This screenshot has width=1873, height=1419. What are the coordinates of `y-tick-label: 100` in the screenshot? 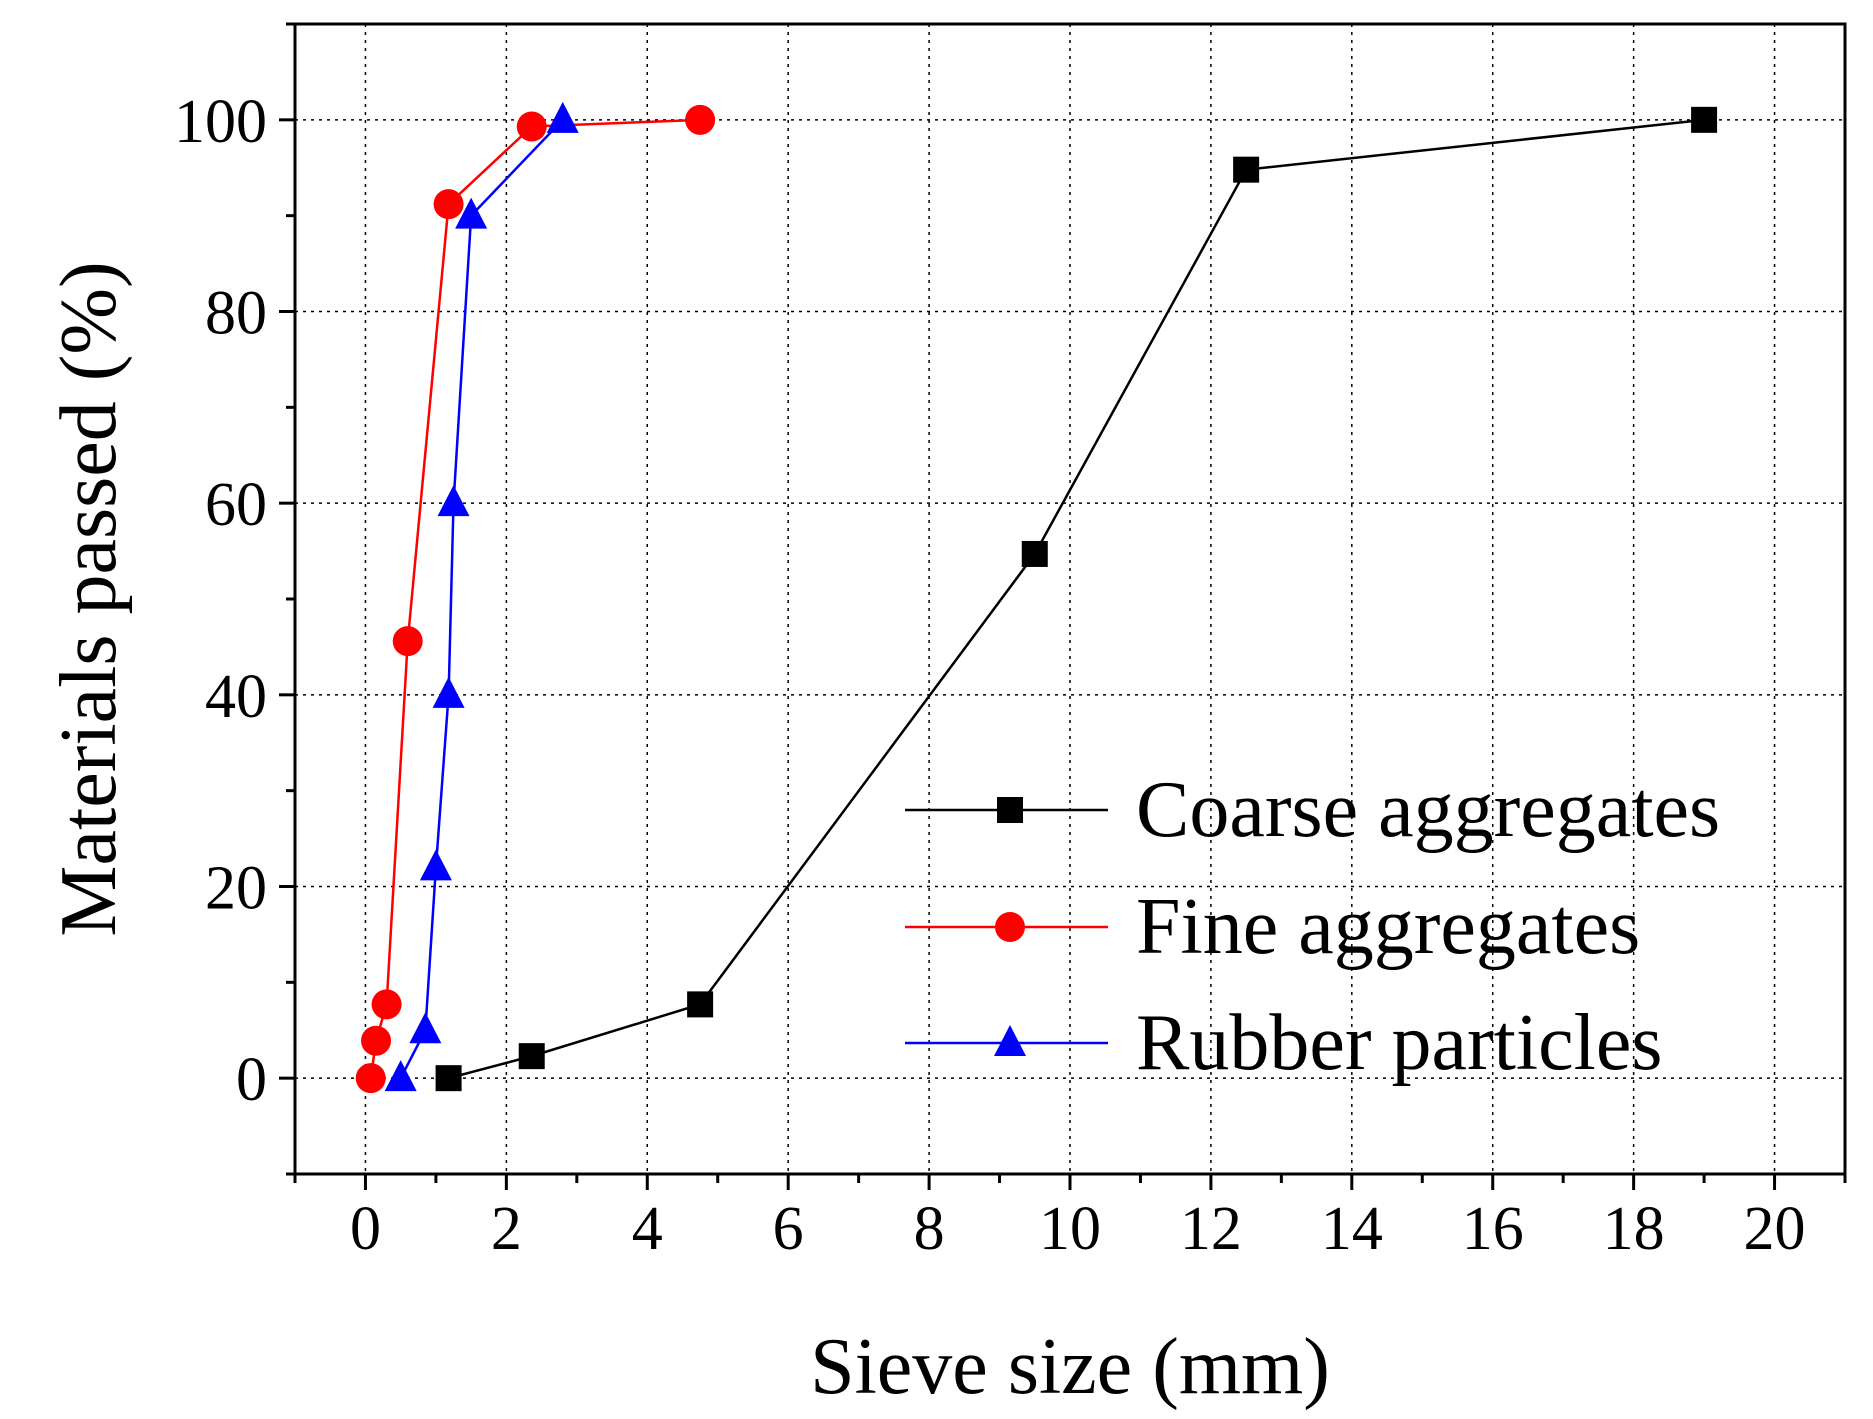 It's located at (220, 122).